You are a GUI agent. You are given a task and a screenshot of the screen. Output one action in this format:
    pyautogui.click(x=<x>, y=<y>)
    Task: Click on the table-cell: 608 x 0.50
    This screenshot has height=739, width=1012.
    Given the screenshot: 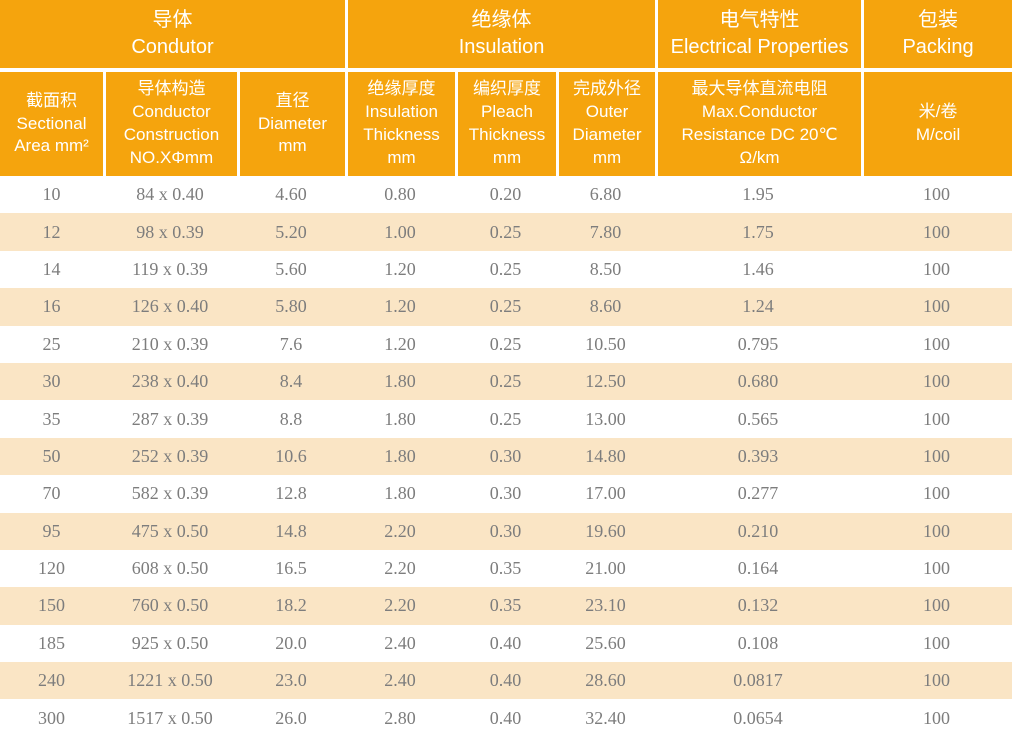 What is the action you would take?
    pyautogui.click(x=170, y=568)
    